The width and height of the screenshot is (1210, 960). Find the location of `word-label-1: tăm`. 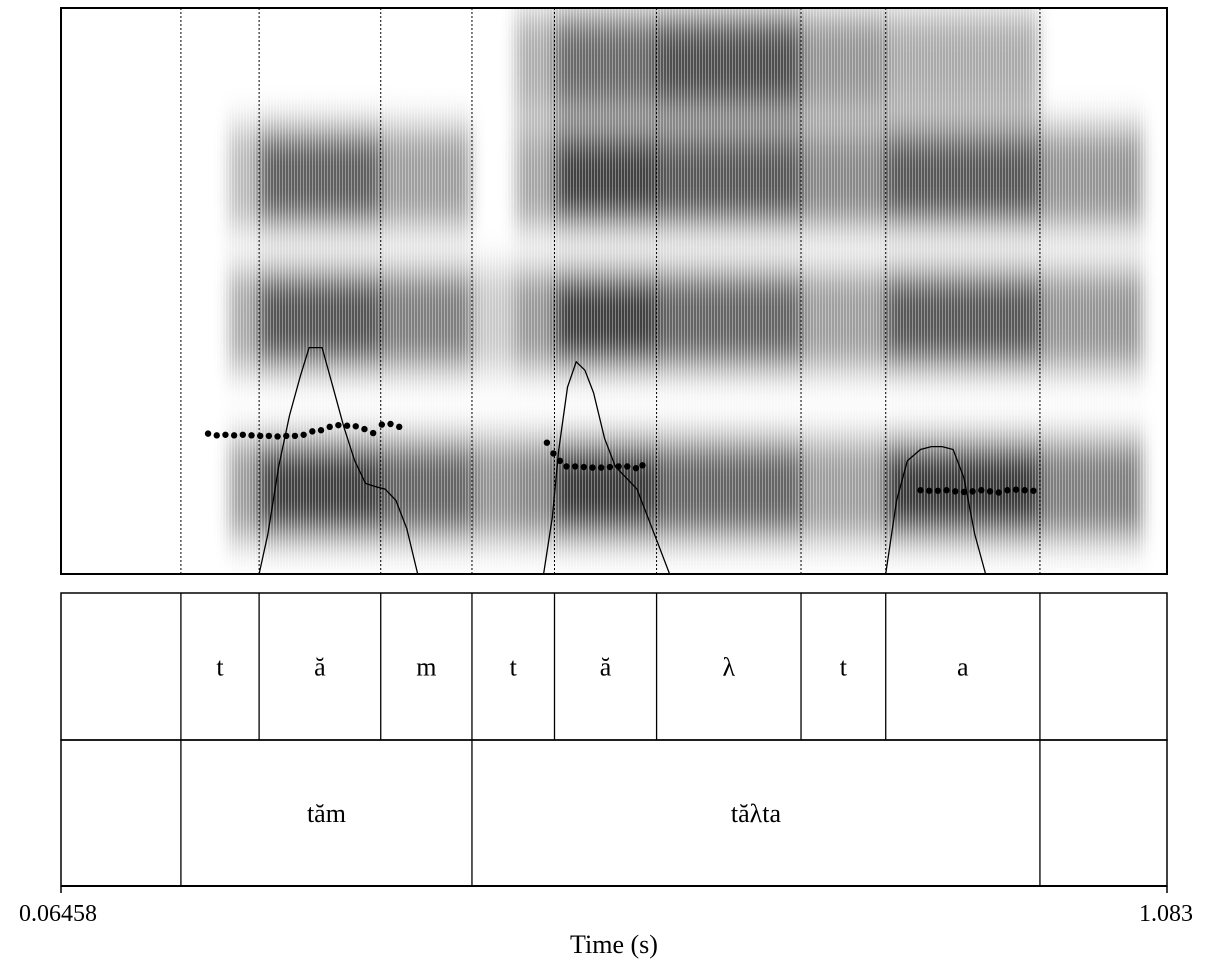

word-label-1: tăm is located at coordinates (326, 813).